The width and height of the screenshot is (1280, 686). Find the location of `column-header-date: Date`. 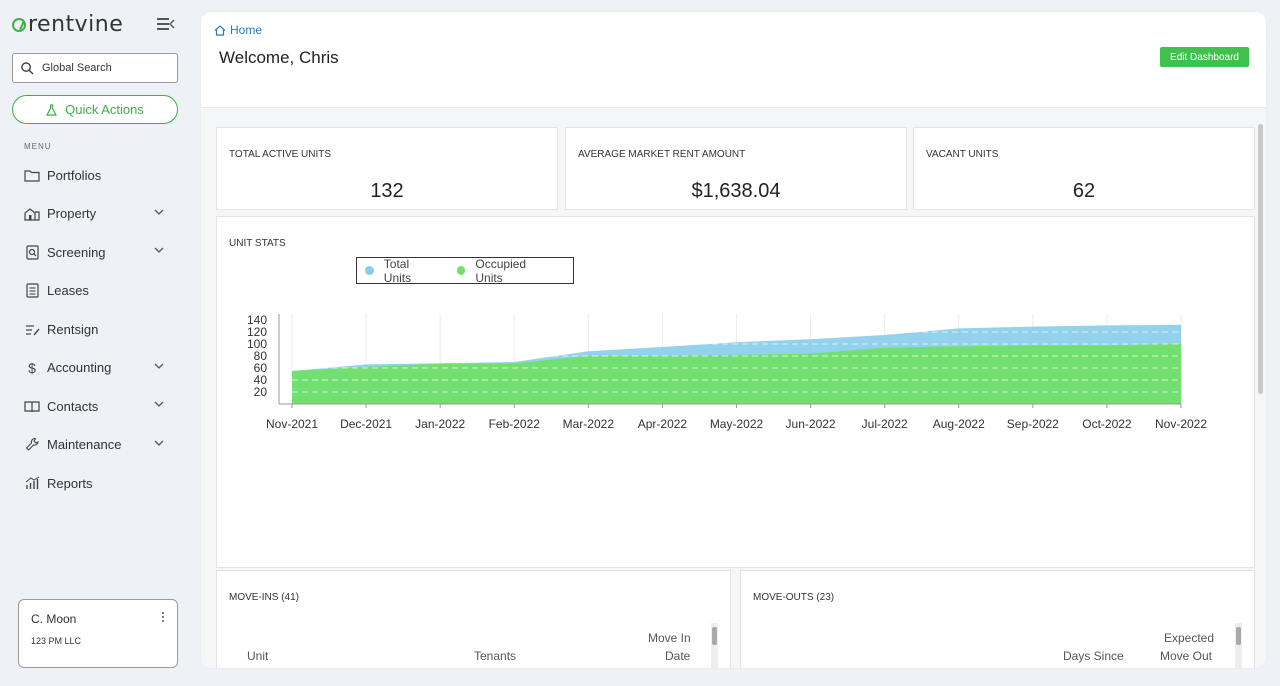

column-header-date: Date is located at coordinates (678, 656).